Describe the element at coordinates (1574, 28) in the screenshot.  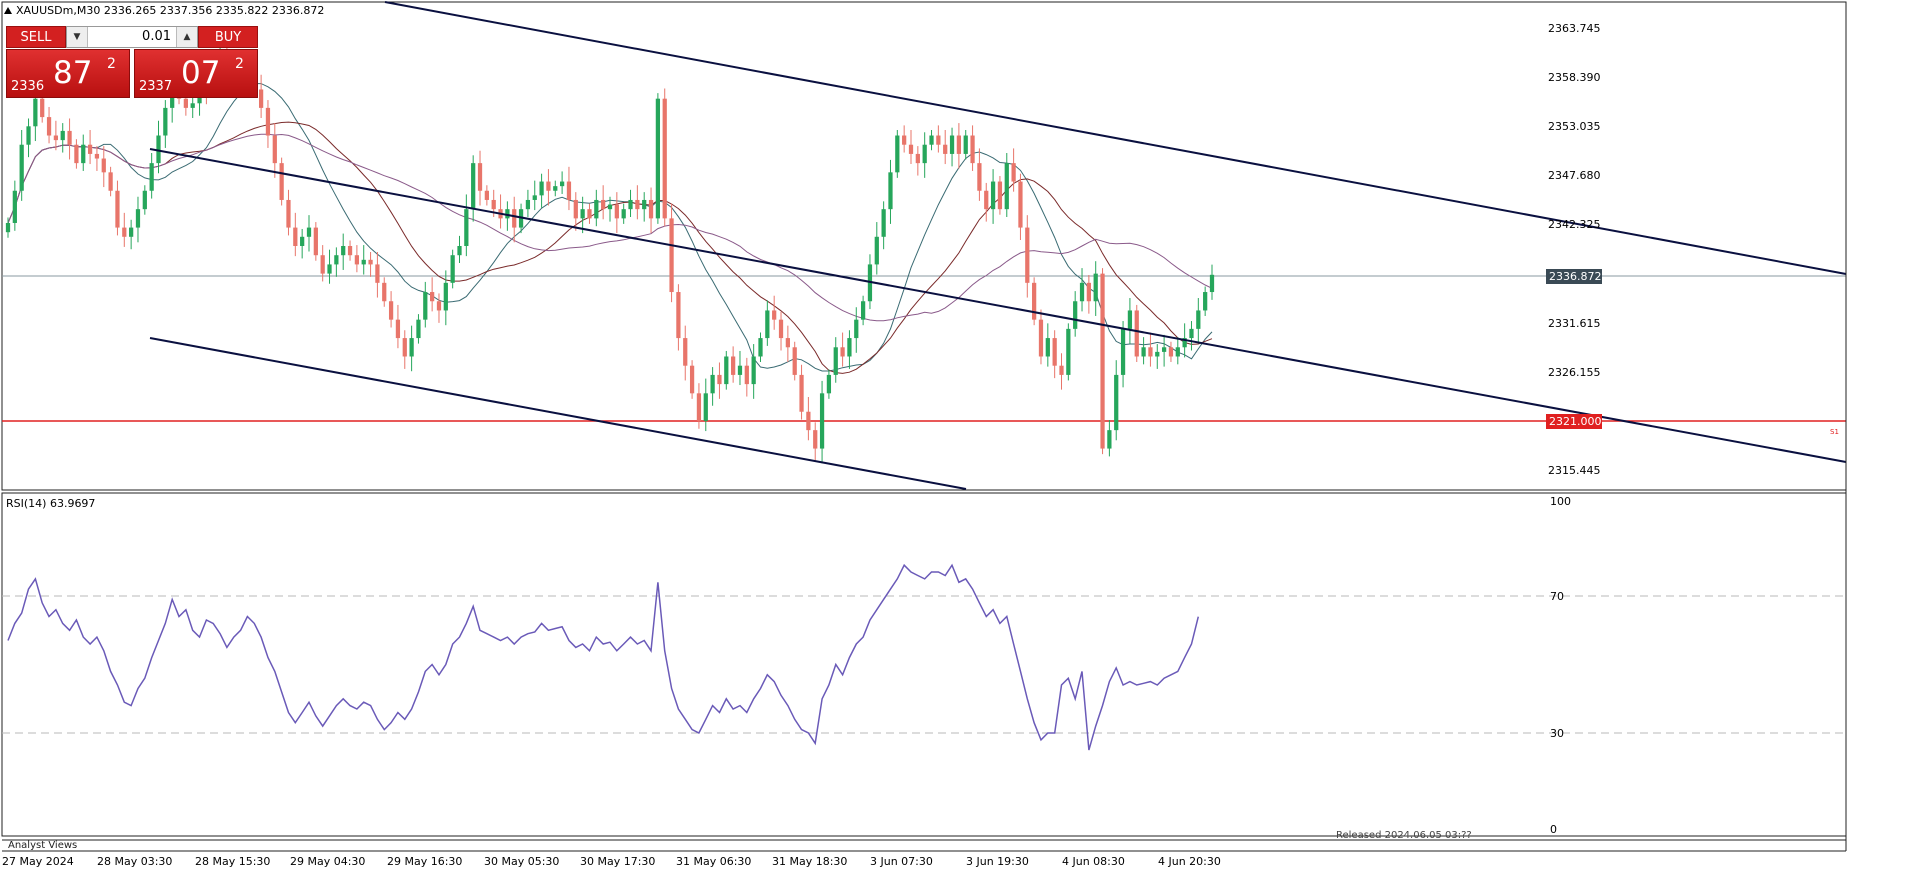
I see `price-tick-label: 2363.745` at that location.